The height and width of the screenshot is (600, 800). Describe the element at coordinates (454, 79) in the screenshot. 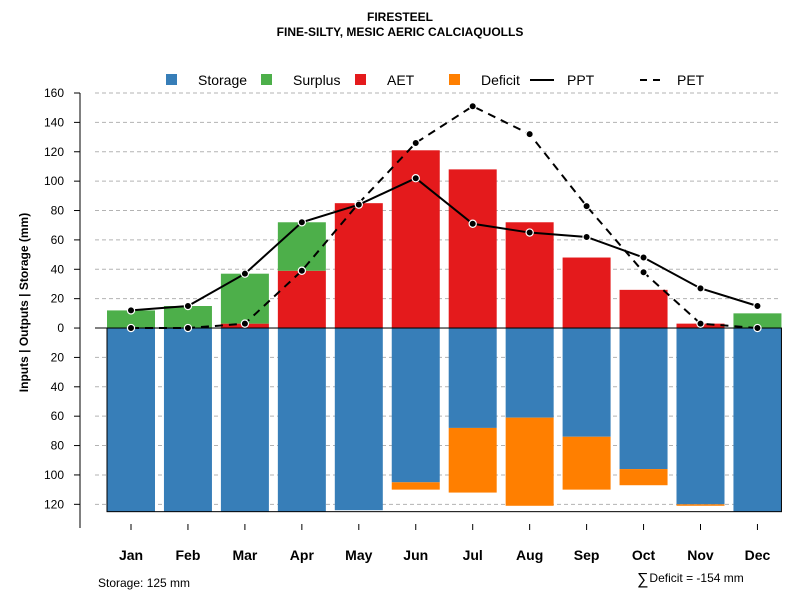

I see `legend-swatch-deficit` at that location.